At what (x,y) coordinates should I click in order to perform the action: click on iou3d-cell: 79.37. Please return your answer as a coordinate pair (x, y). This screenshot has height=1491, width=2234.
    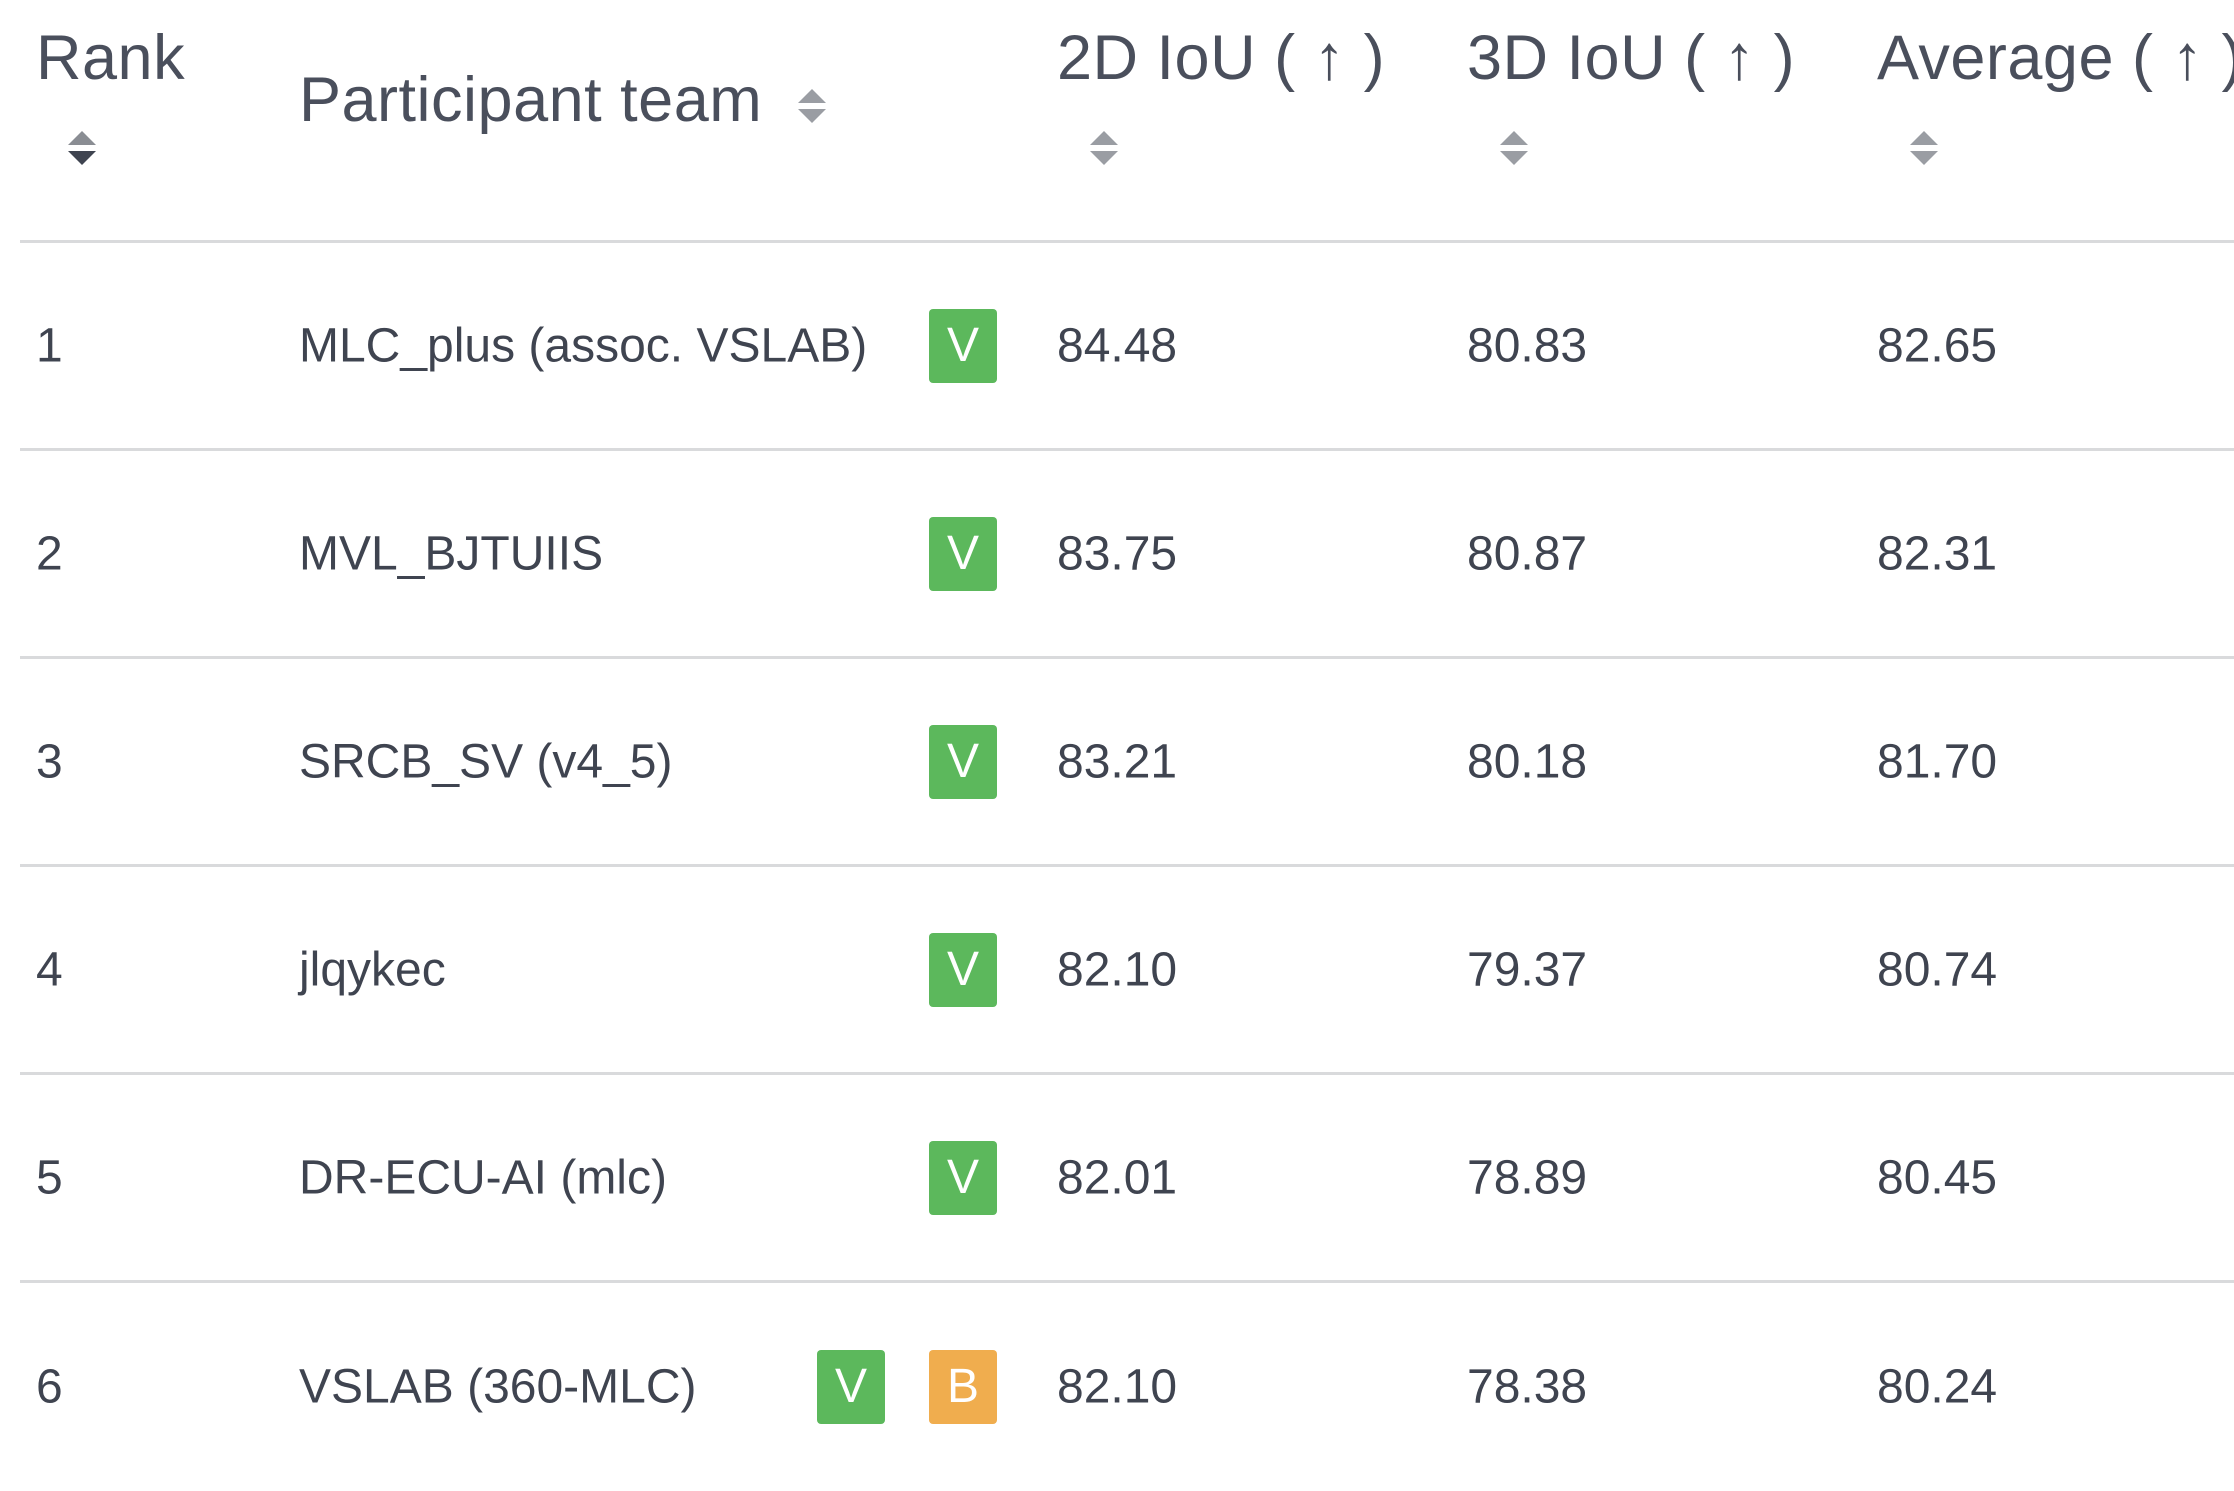
    Looking at the image, I should click on (1527, 969).